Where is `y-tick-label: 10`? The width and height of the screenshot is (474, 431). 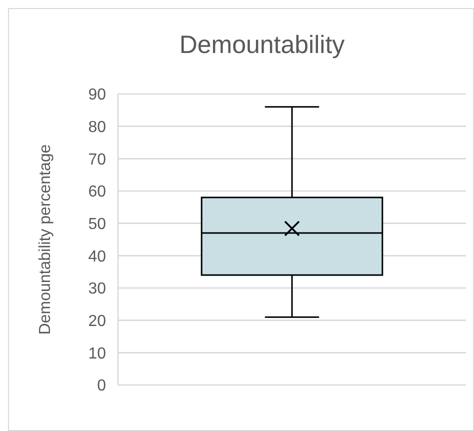
y-tick-label: 10 is located at coordinates (97, 353).